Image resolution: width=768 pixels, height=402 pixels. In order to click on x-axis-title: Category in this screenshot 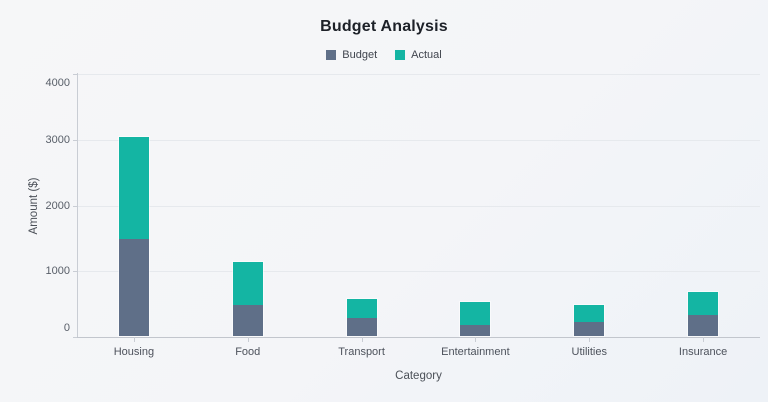, I will do `click(418, 376)`.